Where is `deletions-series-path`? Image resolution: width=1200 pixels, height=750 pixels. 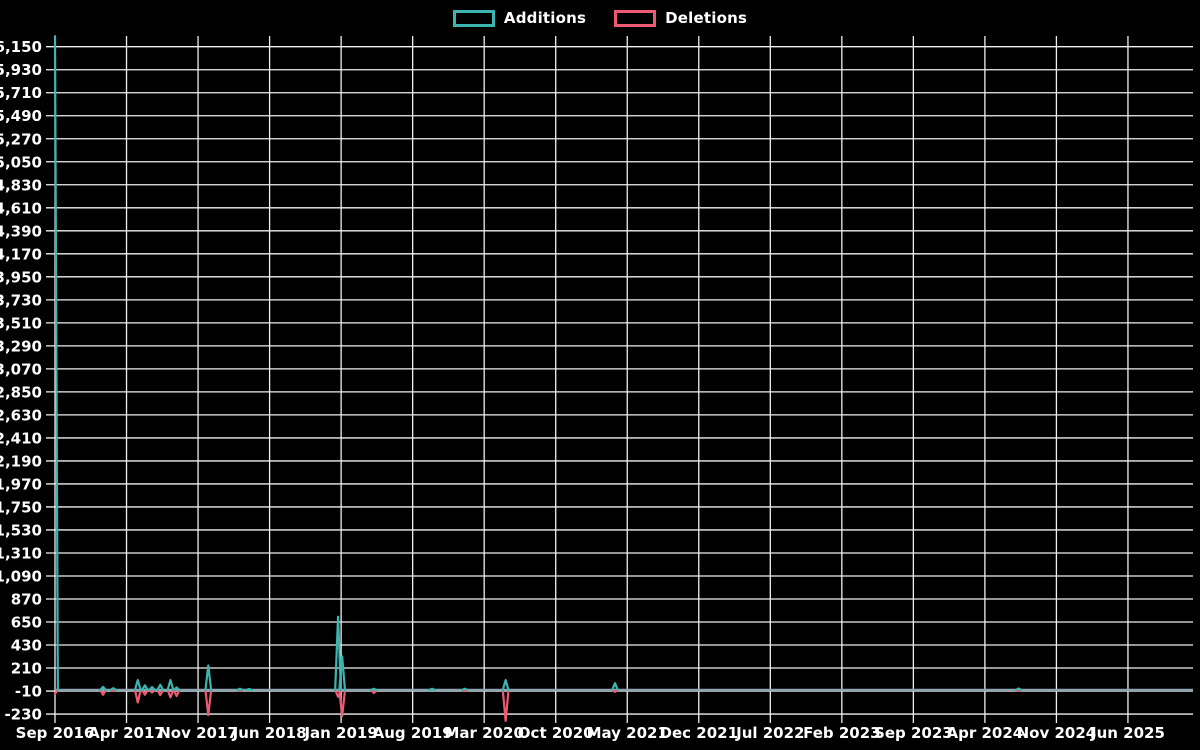 deletions-series-path is located at coordinates (538, 705).